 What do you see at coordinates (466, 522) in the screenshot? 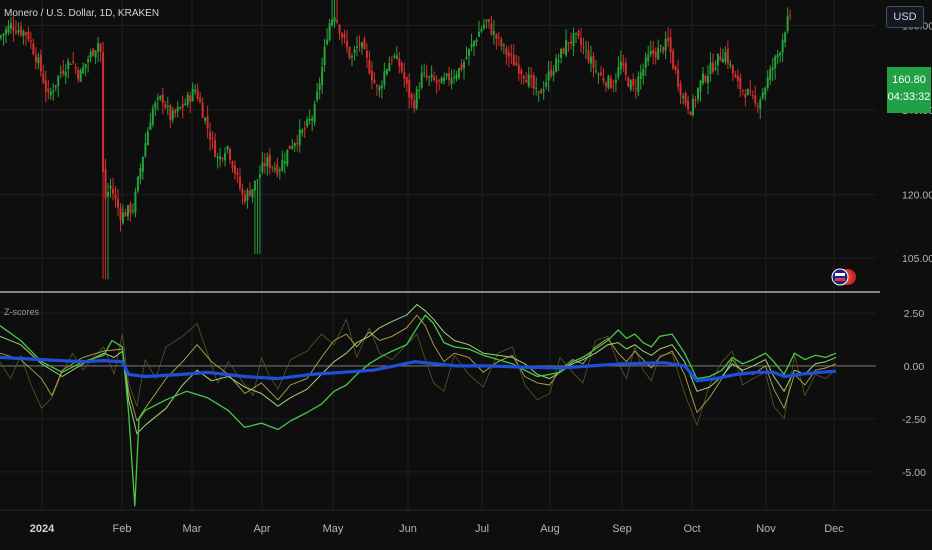
I see `time-axis: 2024 Feb Mar Apr May Jun Jul Aug Sep Oct Nov Dec` at bounding box center [466, 522].